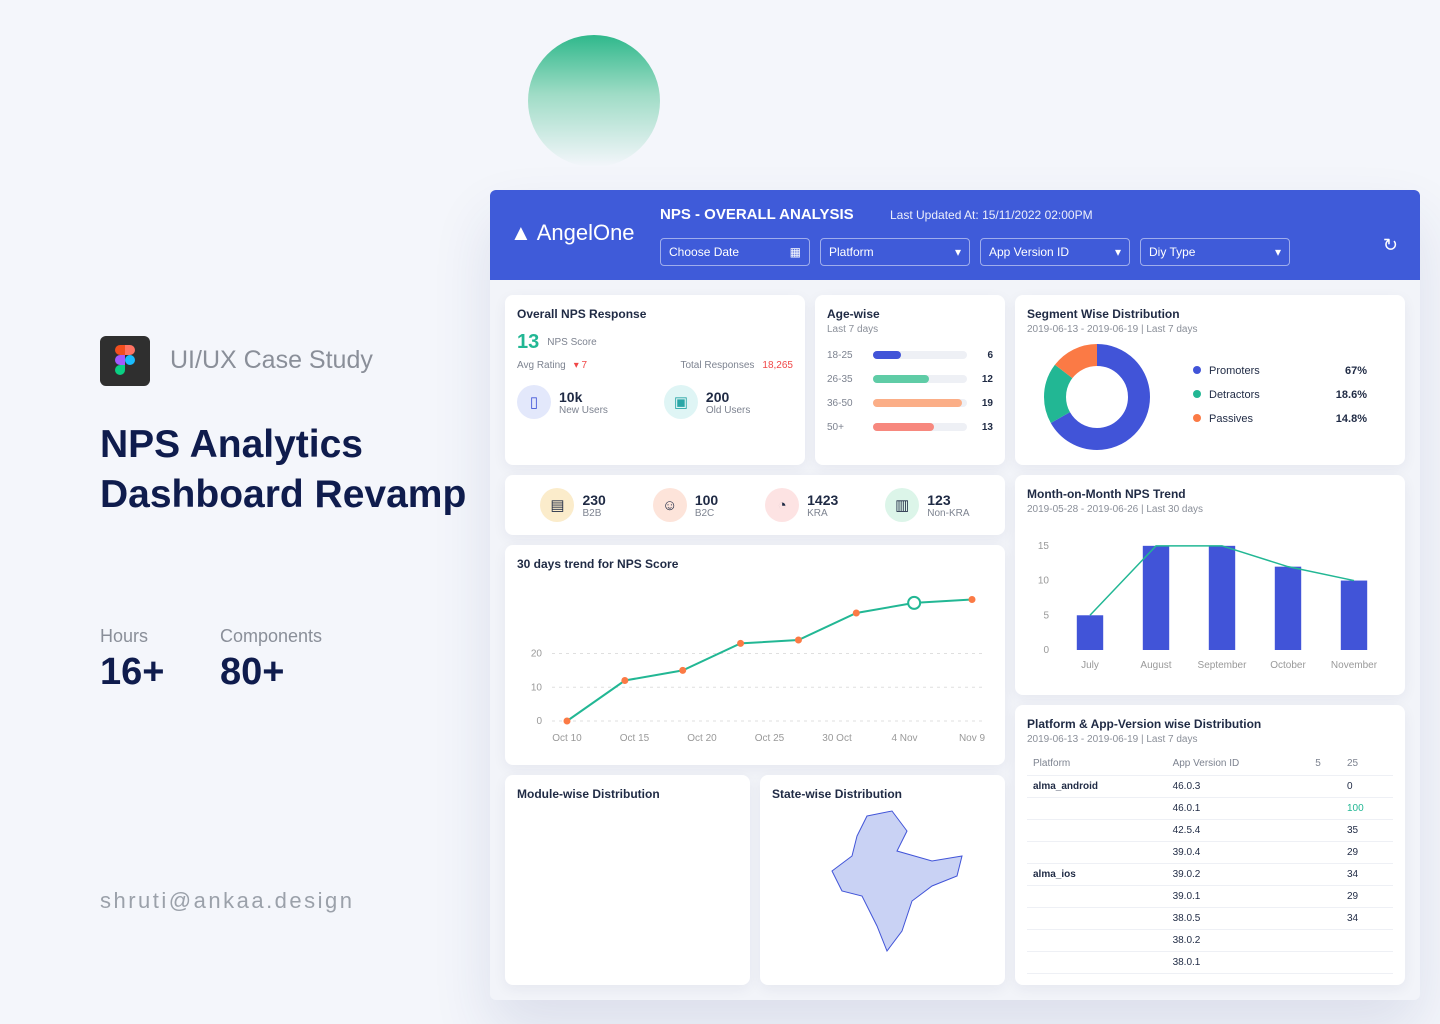 The width and height of the screenshot is (1440, 1024). I want to click on state-title: State-wise Distribution, so click(837, 794).